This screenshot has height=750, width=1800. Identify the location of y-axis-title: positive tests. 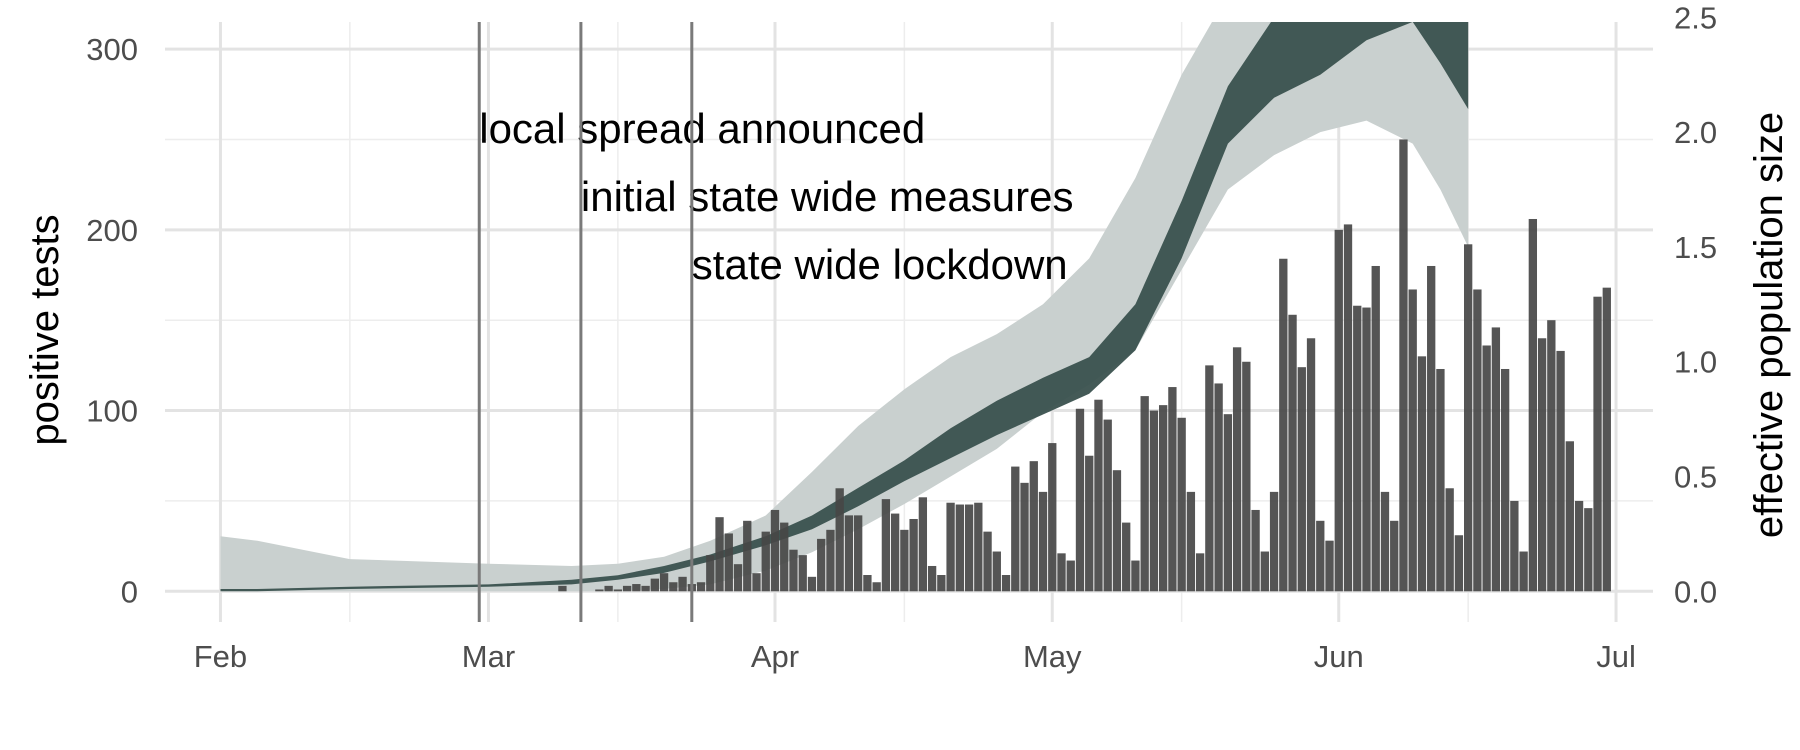
(45, 329).